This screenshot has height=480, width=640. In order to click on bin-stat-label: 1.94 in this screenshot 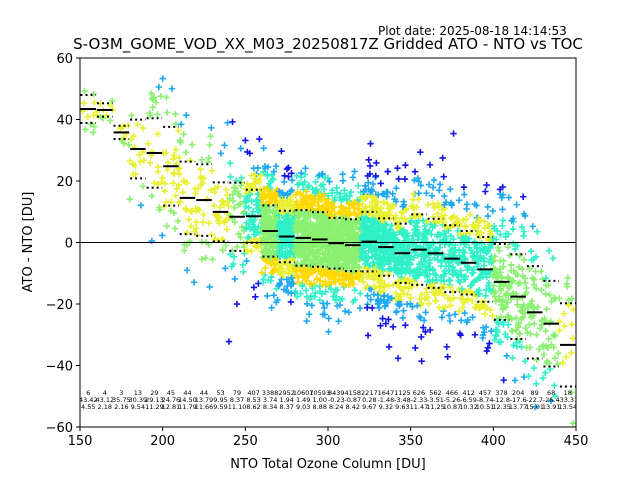, I will do `click(286, 400)`.